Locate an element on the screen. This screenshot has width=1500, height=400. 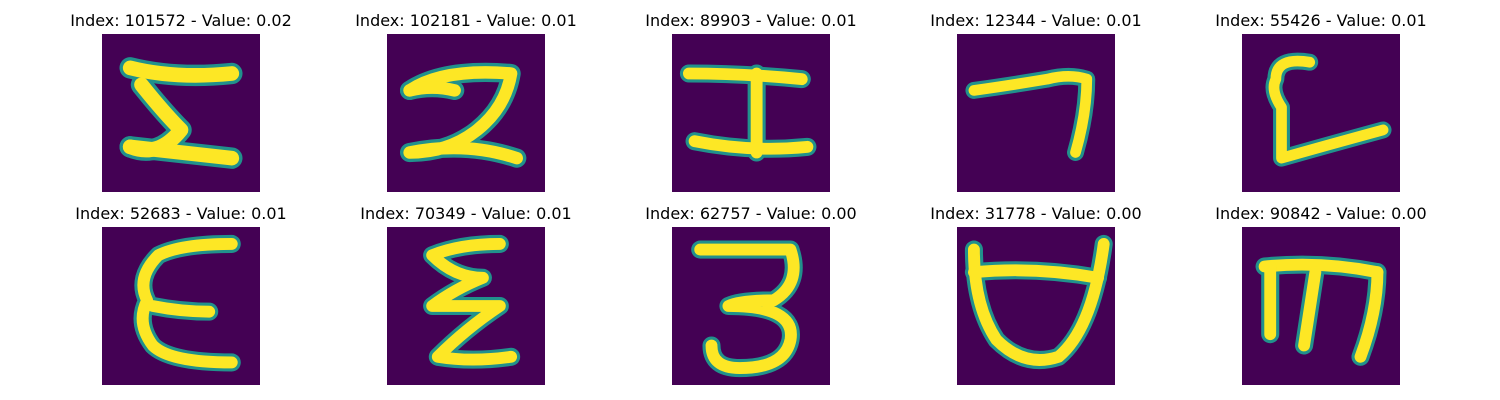
cell-title: Index: 102181 - Value: 0.01 is located at coordinates (466, 20).